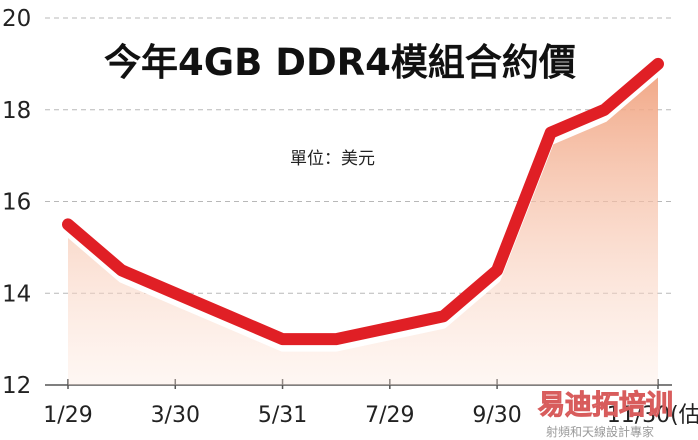 The image size is (698, 440). I want to click on x-tick-label-9/30: 9/30, so click(496, 415).